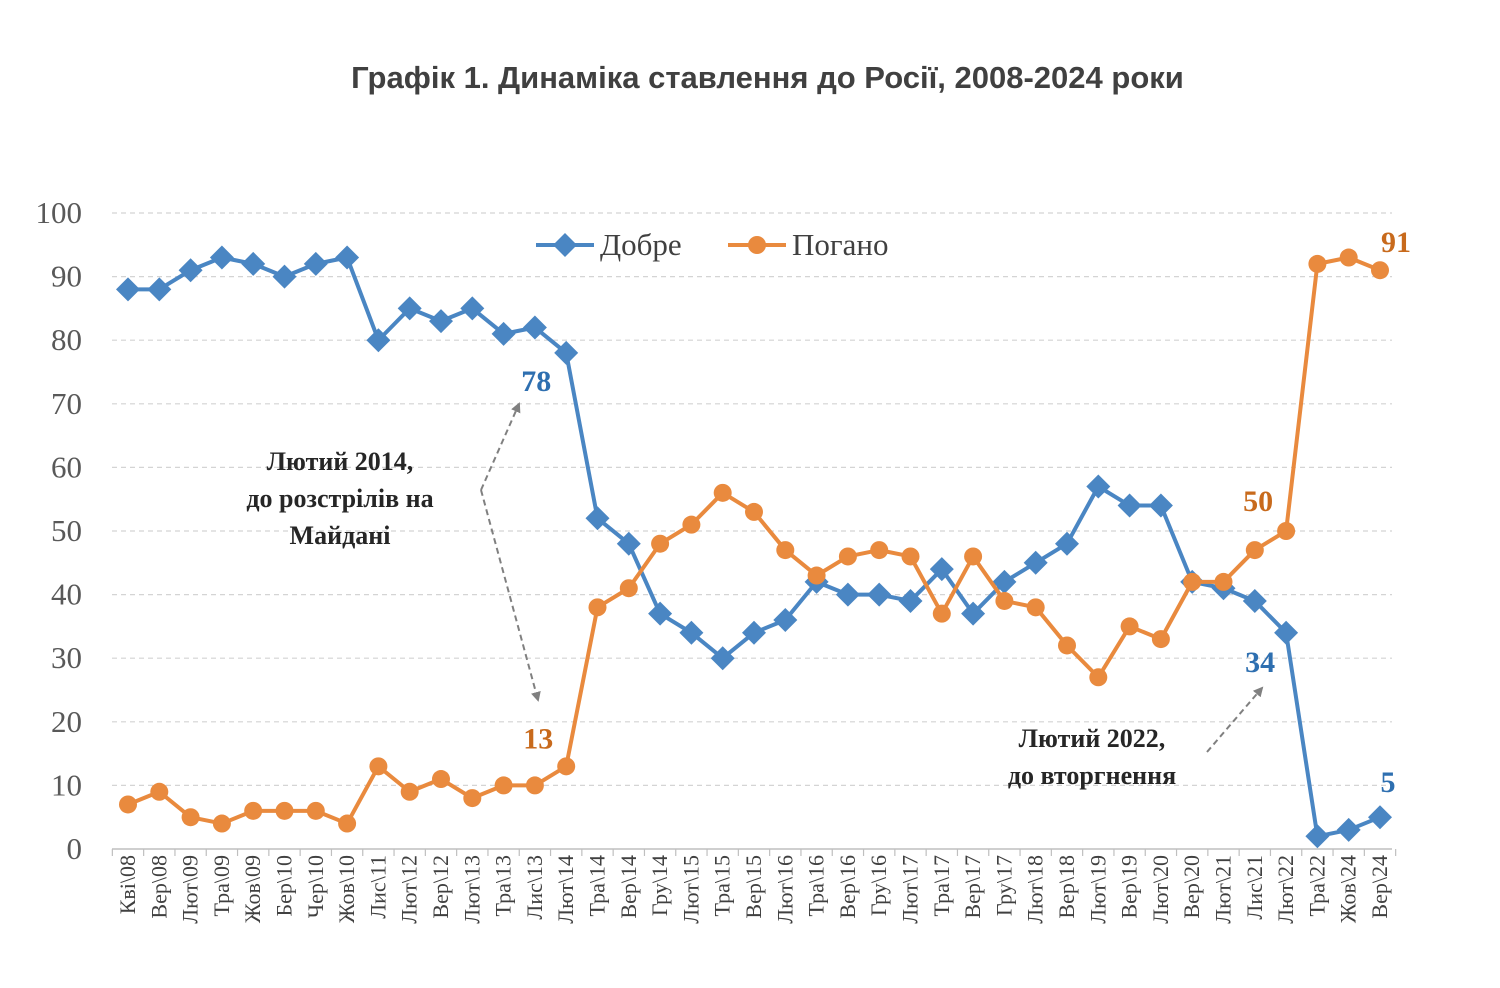 This screenshot has height=988, width=1500. Describe the element at coordinates (1066, 887) in the screenshot. I see `x-tick-label: Вер\18` at that location.